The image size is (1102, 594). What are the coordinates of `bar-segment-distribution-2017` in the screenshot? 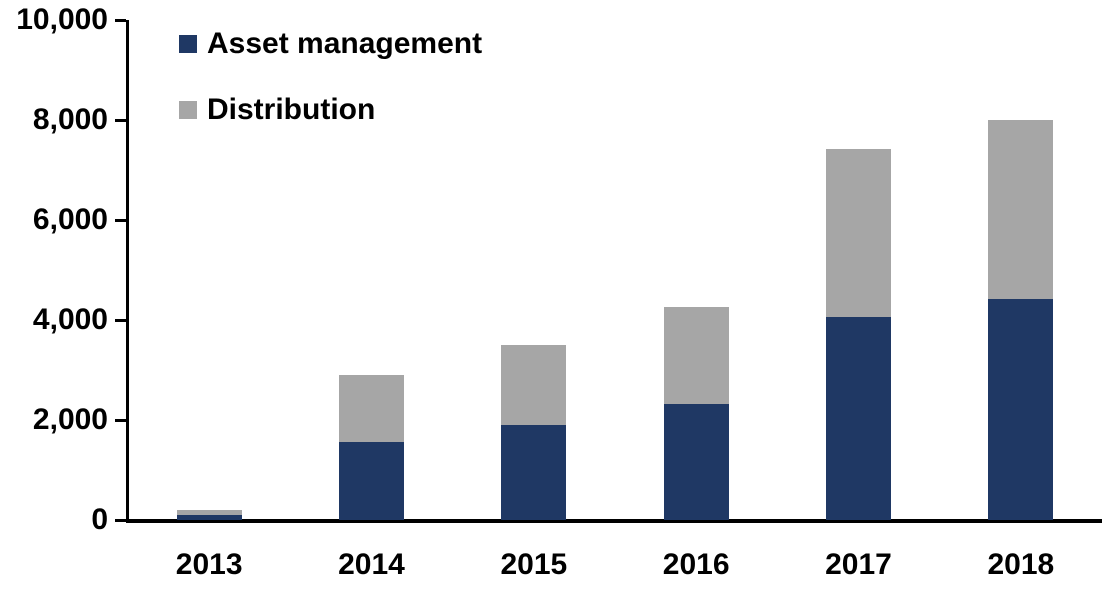 It's located at (858, 233).